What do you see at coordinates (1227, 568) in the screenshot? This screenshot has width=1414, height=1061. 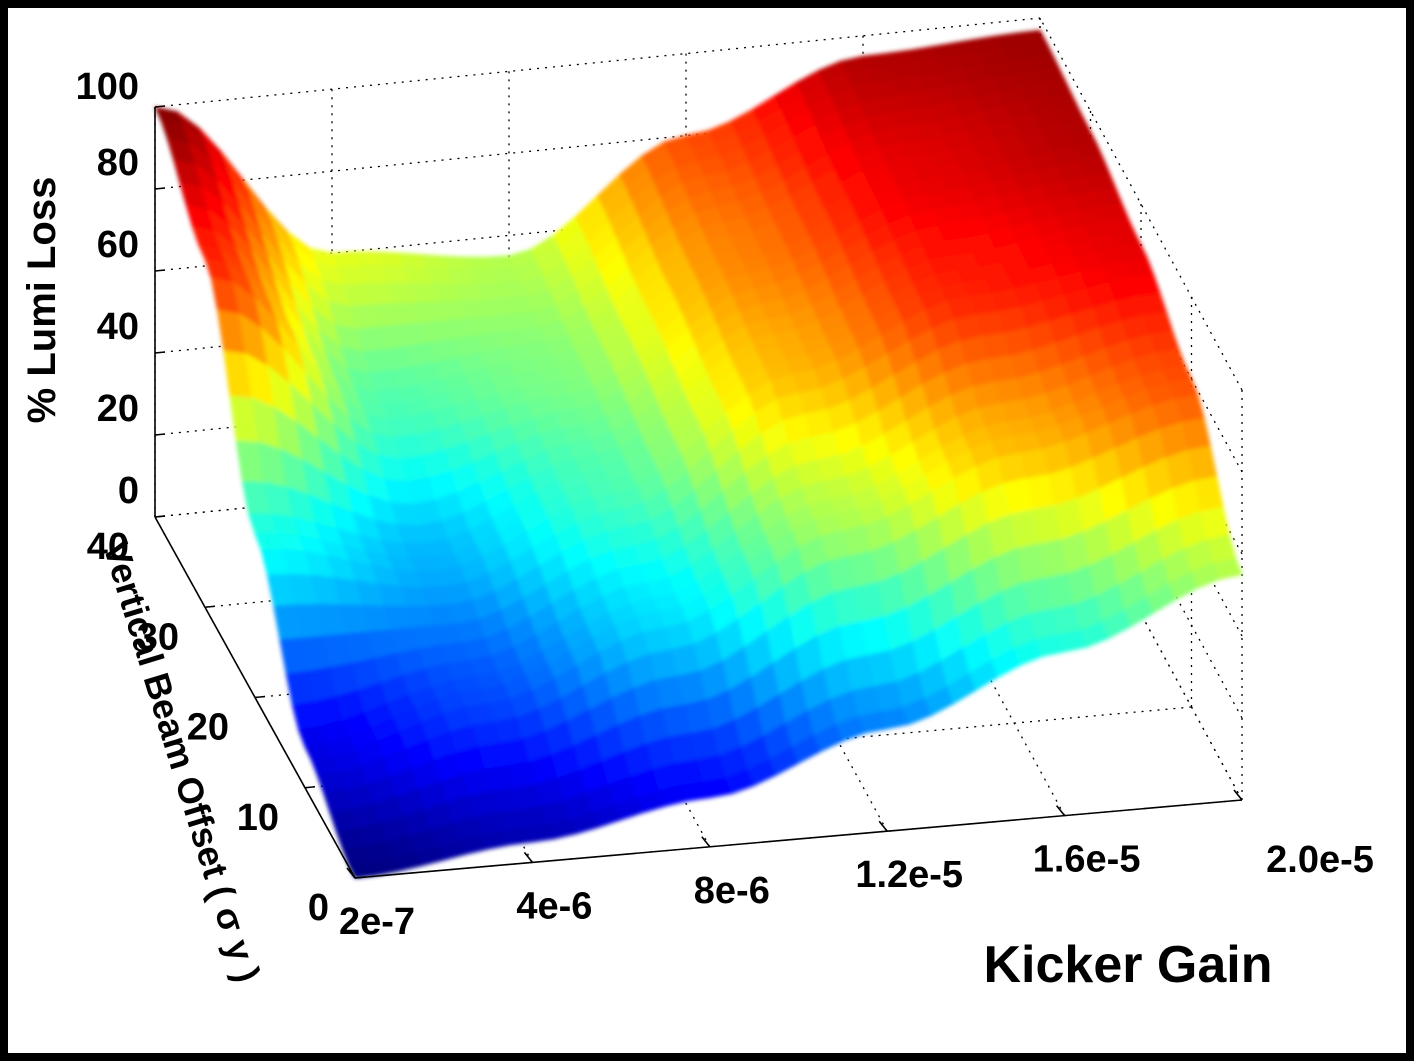 I see `surface-patch` at bounding box center [1227, 568].